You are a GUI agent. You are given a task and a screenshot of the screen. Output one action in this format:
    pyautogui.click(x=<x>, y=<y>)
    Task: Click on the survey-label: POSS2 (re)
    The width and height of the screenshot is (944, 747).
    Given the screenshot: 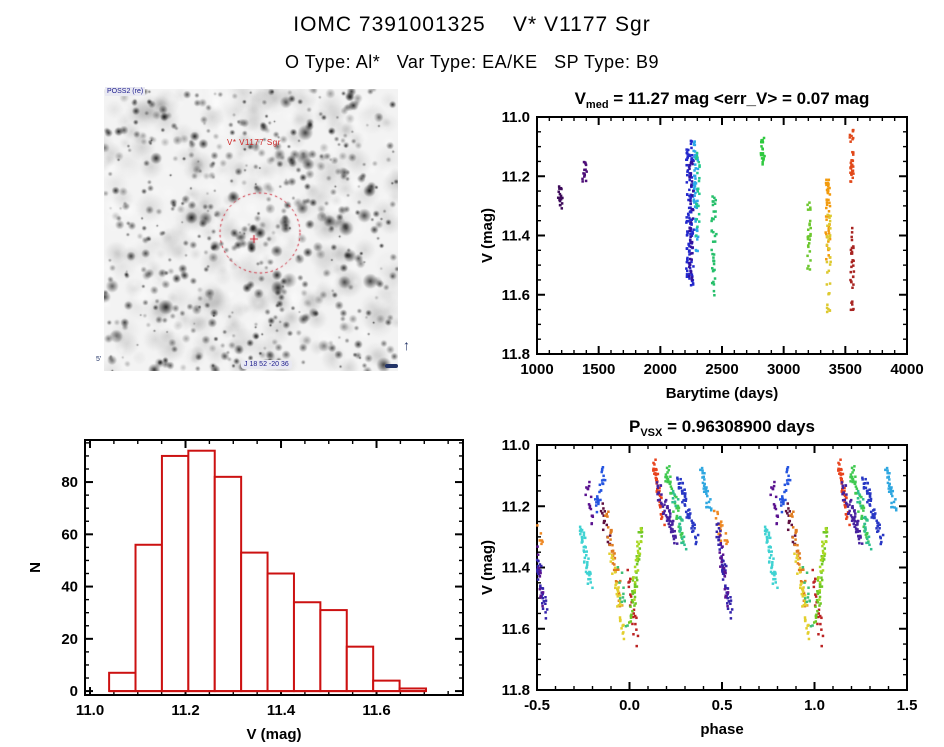 What is the action you would take?
    pyautogui.click(x=125, y=91)
    